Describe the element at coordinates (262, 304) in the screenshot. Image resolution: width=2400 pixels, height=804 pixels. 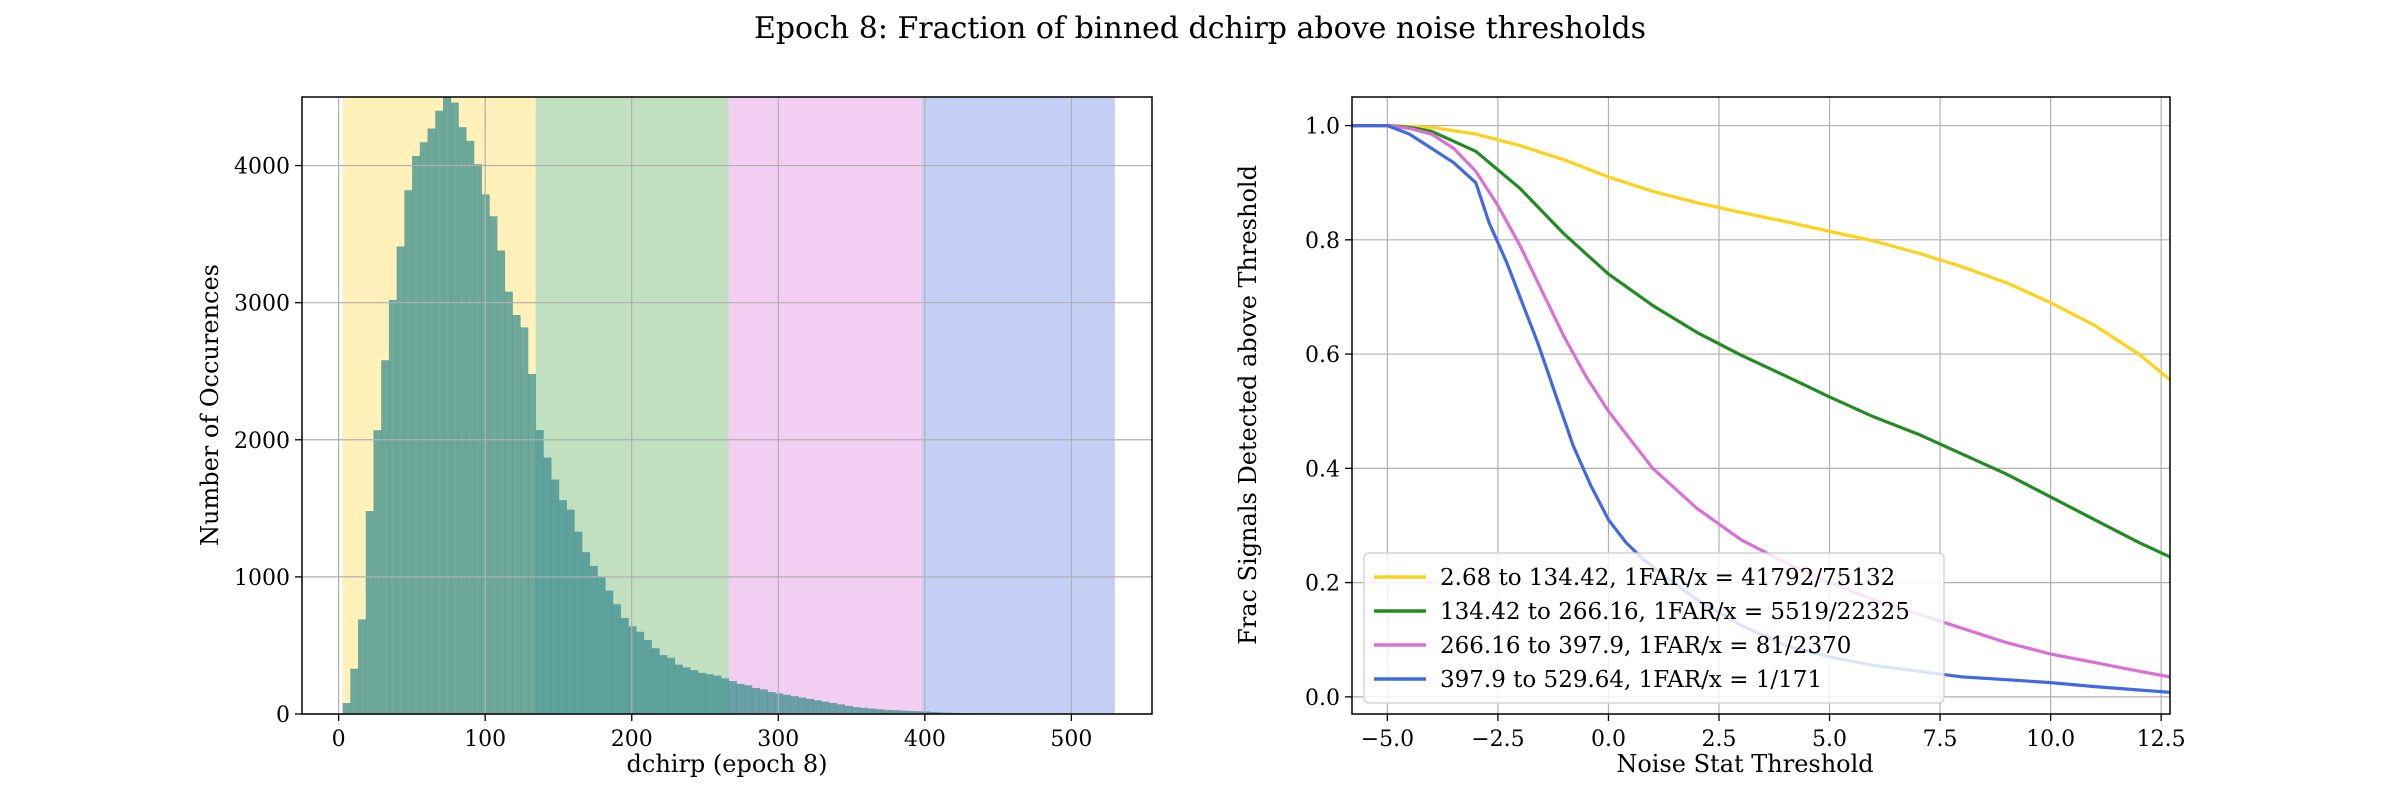
I see `histogram-y-tick-label: 3000` at that location.